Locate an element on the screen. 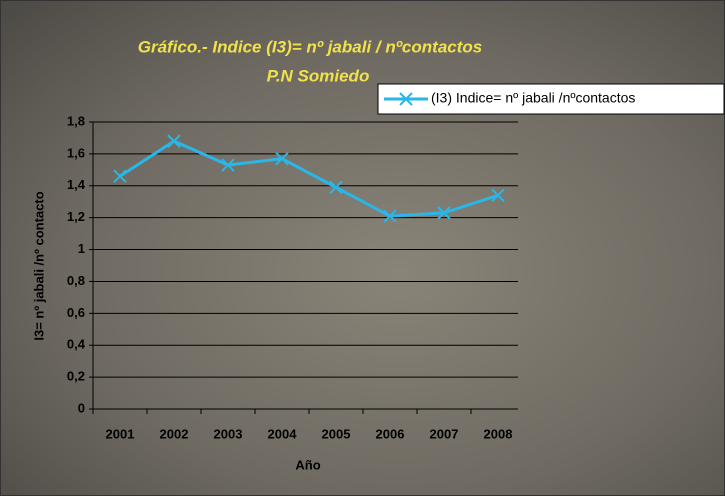 The width and height of the screenshot is (725, 496). legend-box is located at coordinates (551, 99).